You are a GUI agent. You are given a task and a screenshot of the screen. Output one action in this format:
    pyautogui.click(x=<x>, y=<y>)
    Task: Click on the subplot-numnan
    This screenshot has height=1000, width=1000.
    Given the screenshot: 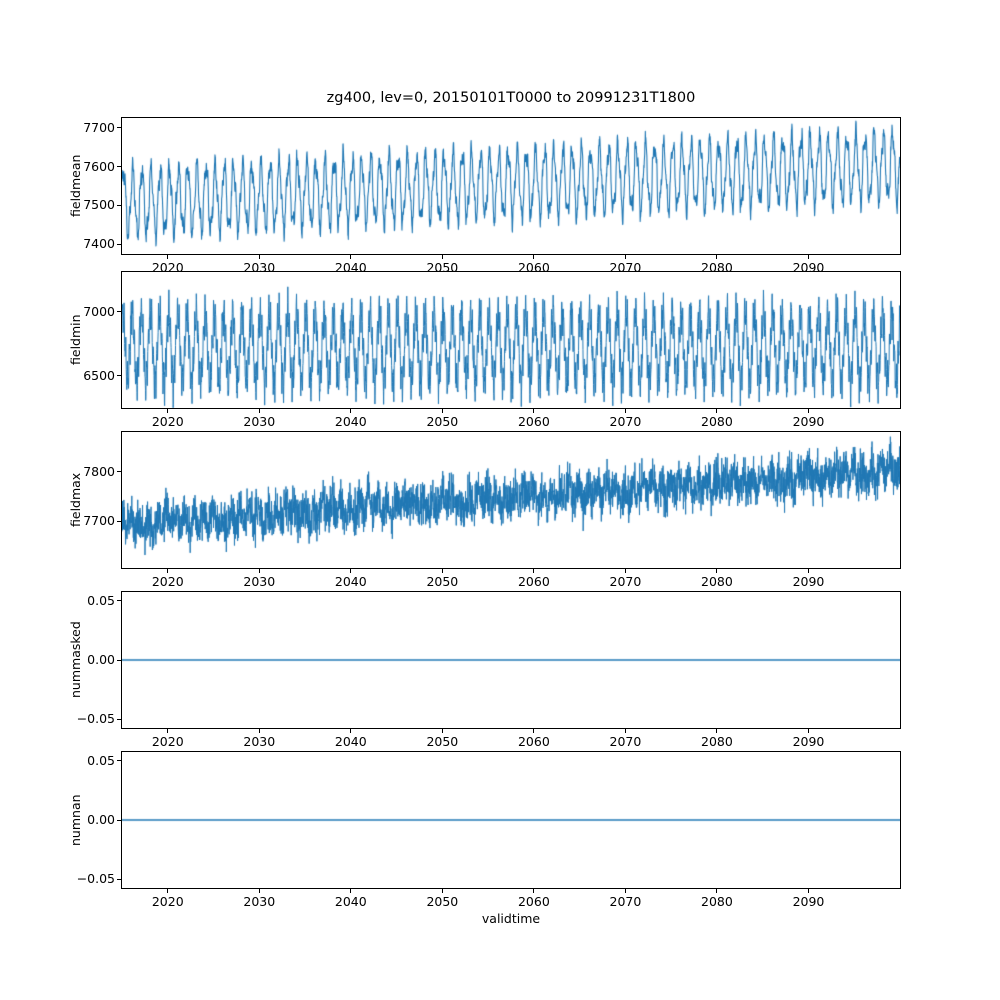 What is the action you would take?
    pyautogui.click(x=511, y=820)
    